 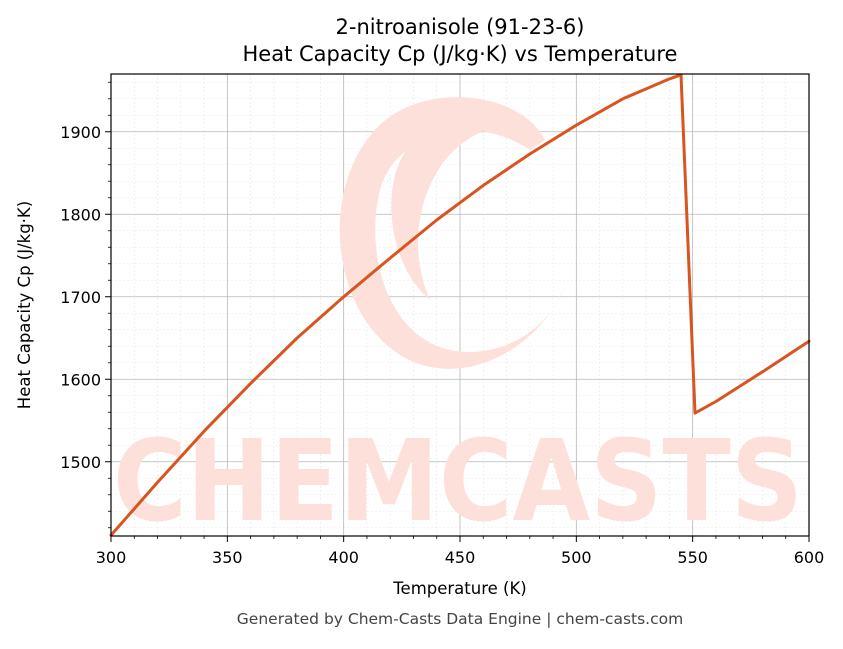 What do you see at coordinates (343, 557) in the screenshot?
I see `x-tick-label: 400` at bounding box center [343, 557].